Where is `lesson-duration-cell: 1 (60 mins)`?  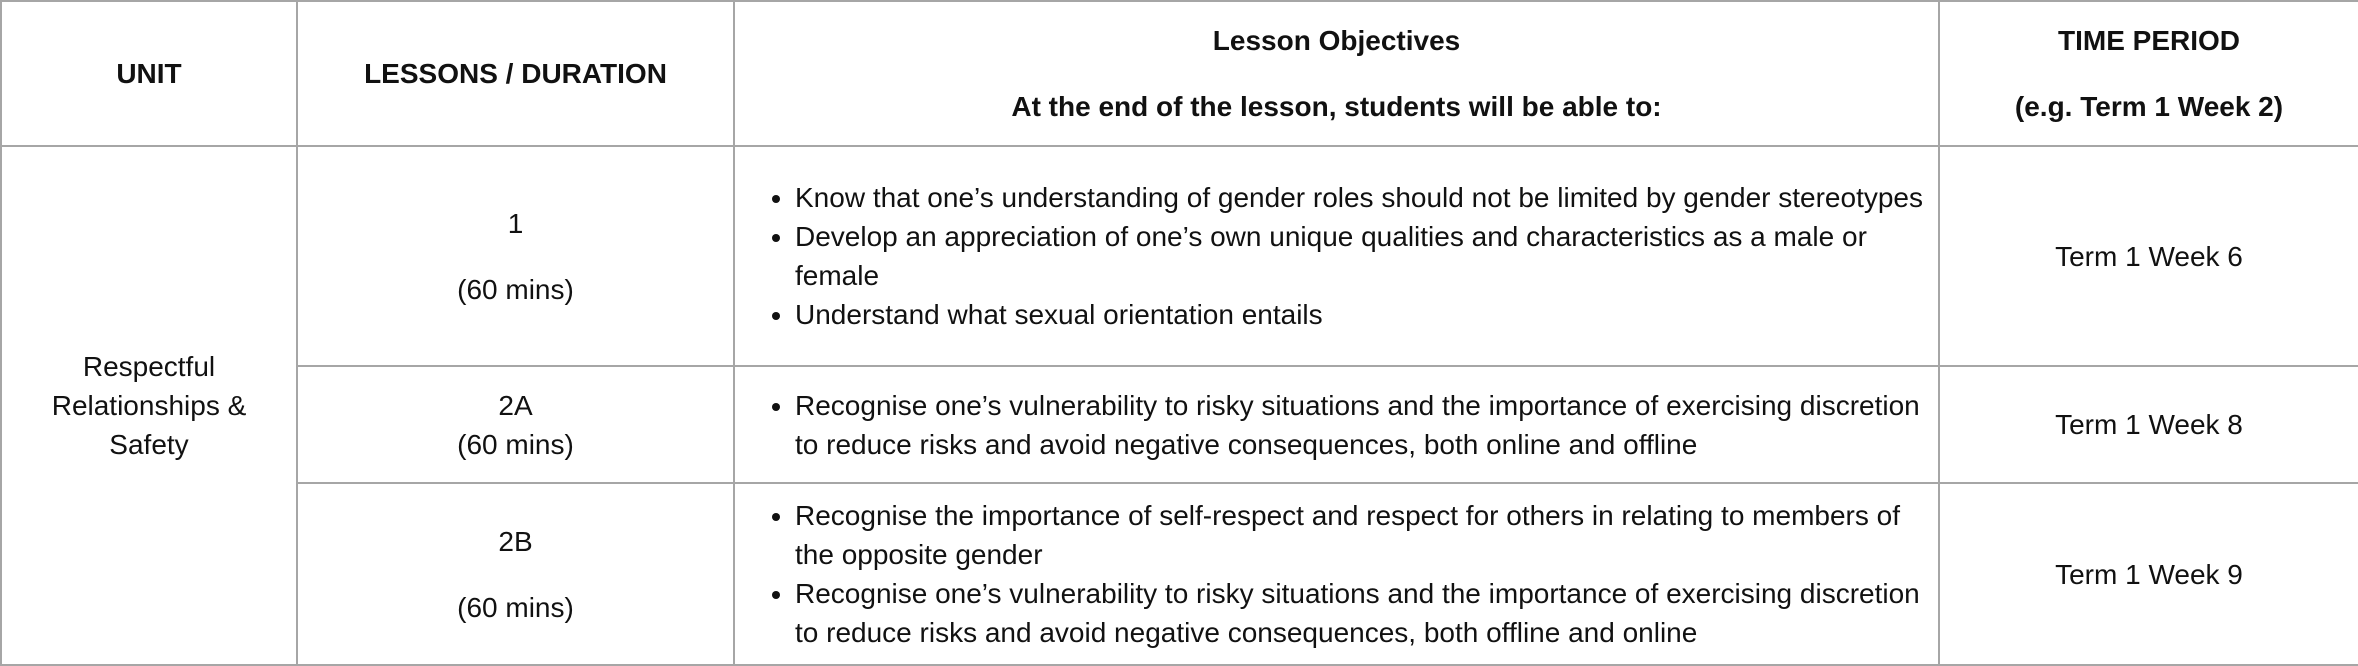
lesson-duration-cell: 1 (60 mins) is located at coordinates (515, 256).